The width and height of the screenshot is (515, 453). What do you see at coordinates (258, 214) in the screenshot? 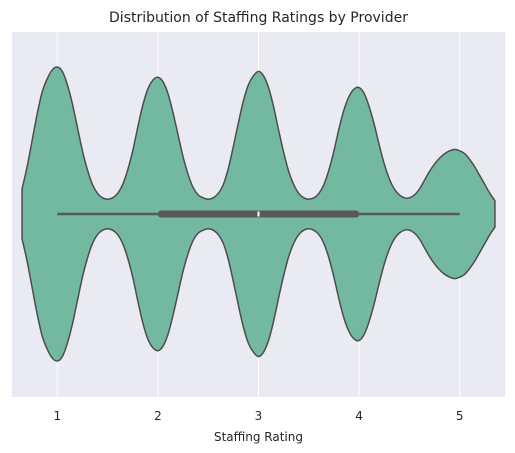
I see `median-marker` at bounding box center [258, 214].